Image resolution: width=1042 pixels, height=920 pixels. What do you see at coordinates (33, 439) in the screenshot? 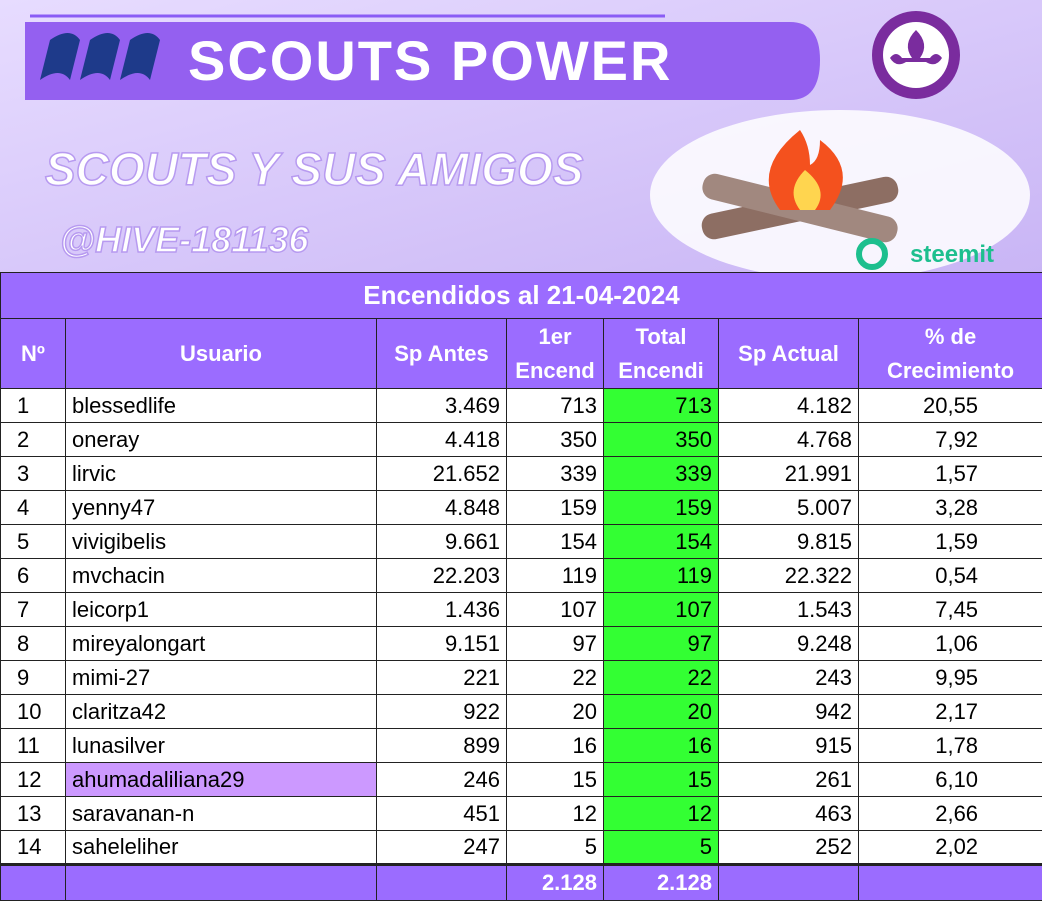
I see `rank-cell: 2` at bounding box center [33, 439].